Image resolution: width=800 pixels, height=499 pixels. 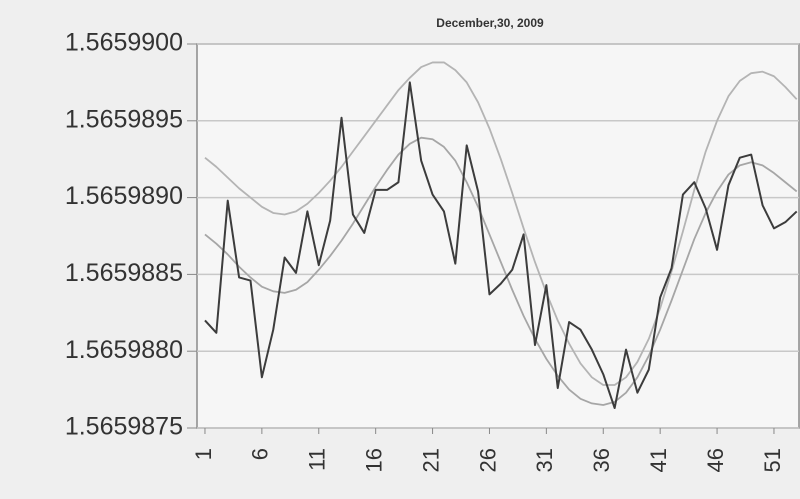 What do you see at coordinates (124, 350) in the screenshot?
I see `y-tick-label: 1.5659880` at bounding box center [124, 350].